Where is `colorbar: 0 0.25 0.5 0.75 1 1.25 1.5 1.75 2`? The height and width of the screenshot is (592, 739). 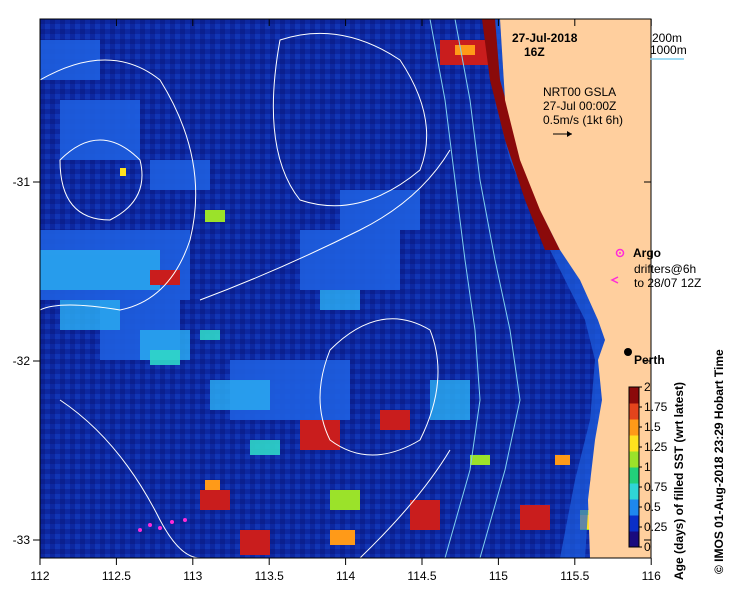
colorbar: 0 0.25 0.5 0.75 1 1.25 1.5 1.75 2 is located at coordinates (648, 467).